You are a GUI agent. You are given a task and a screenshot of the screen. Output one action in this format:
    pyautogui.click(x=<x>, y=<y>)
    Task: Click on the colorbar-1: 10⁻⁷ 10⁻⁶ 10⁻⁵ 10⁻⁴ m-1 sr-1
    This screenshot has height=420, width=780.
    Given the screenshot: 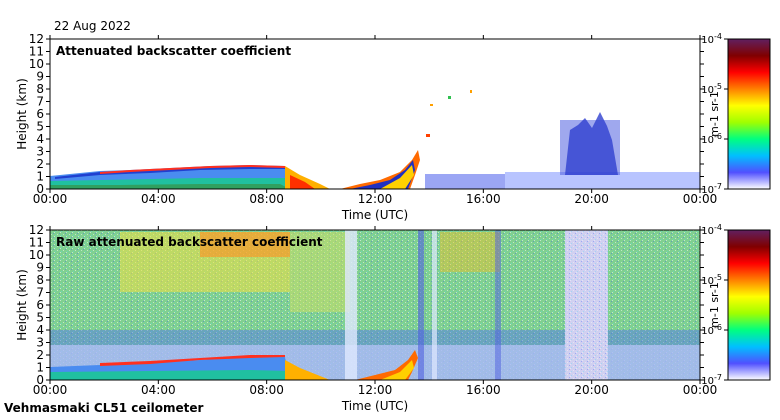 What is the action you would take?
    pyautogui.click(x=736, y=114)
    